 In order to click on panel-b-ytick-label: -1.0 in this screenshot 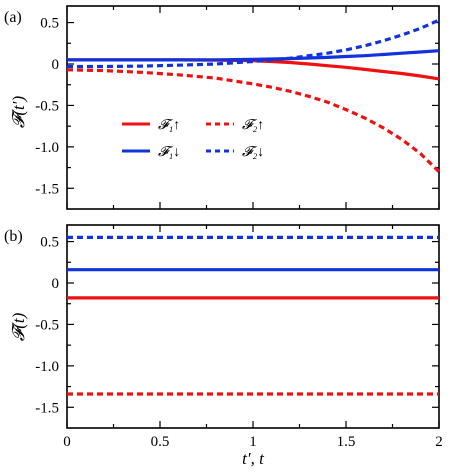, I will do `click(47, 367)`.